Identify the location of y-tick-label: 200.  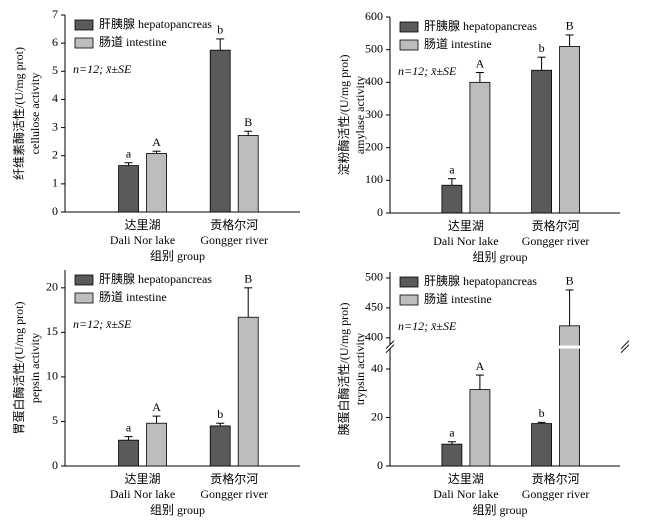
(374, 146).